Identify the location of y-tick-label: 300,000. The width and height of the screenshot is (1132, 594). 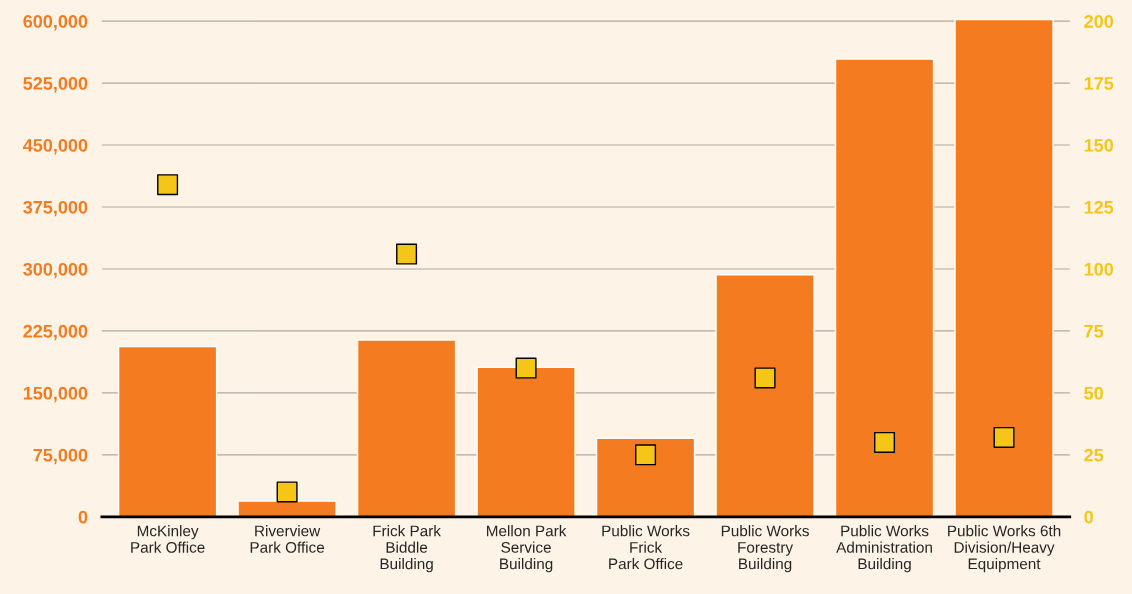
(55, 270).